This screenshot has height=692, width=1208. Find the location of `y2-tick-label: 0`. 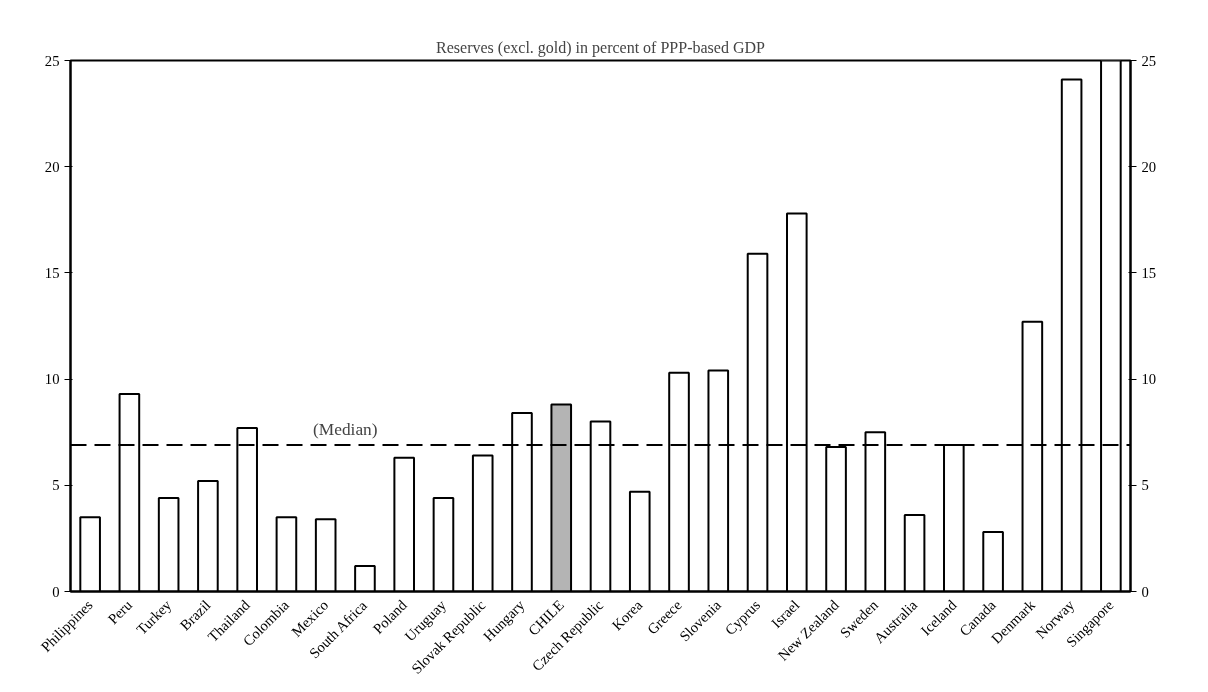

y2-tick-label: 0 is located at coordinates (1145, 591).